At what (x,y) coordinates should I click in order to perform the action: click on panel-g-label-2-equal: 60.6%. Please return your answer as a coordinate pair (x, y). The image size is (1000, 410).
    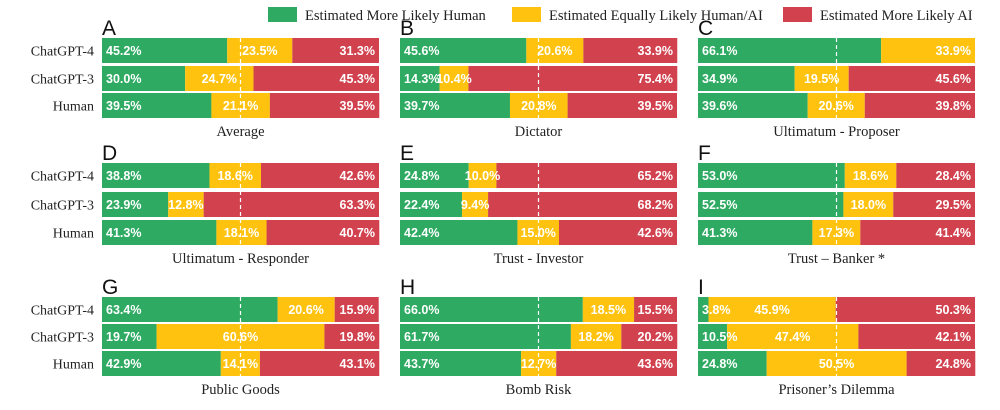
    Looking at the image, I should click on (240, 337).